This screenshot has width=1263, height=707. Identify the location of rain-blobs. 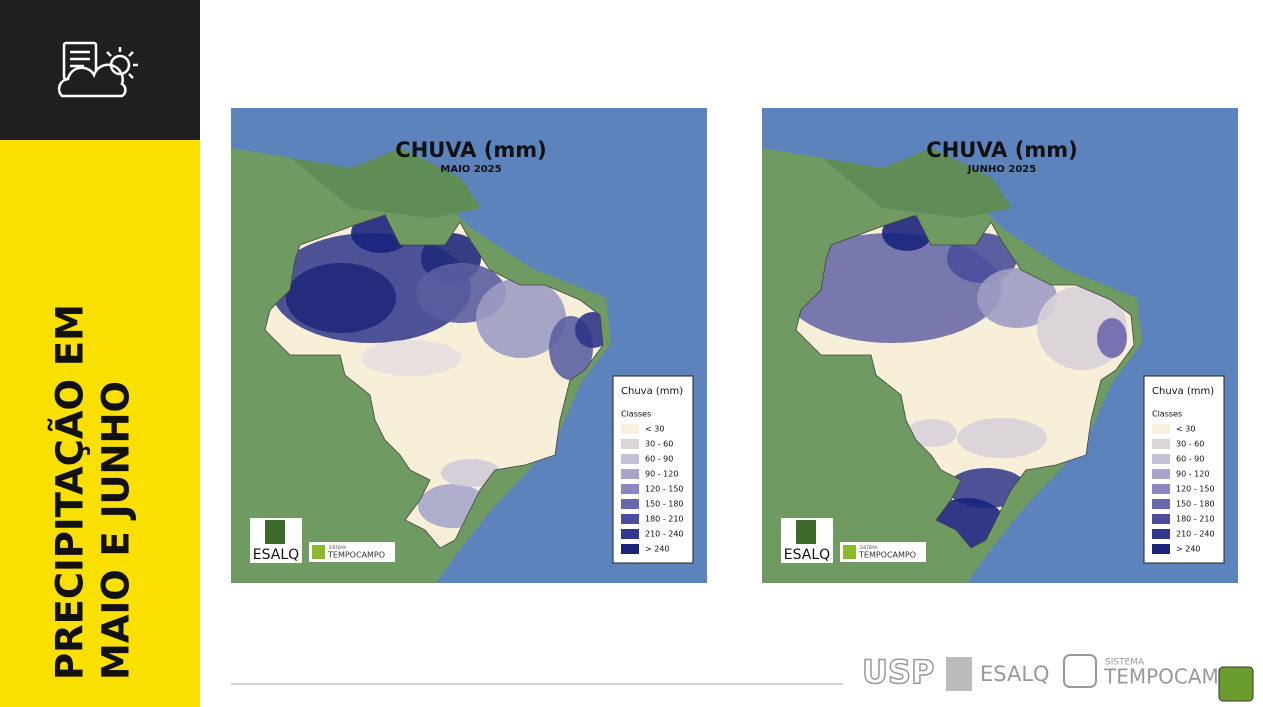
(437, 371).